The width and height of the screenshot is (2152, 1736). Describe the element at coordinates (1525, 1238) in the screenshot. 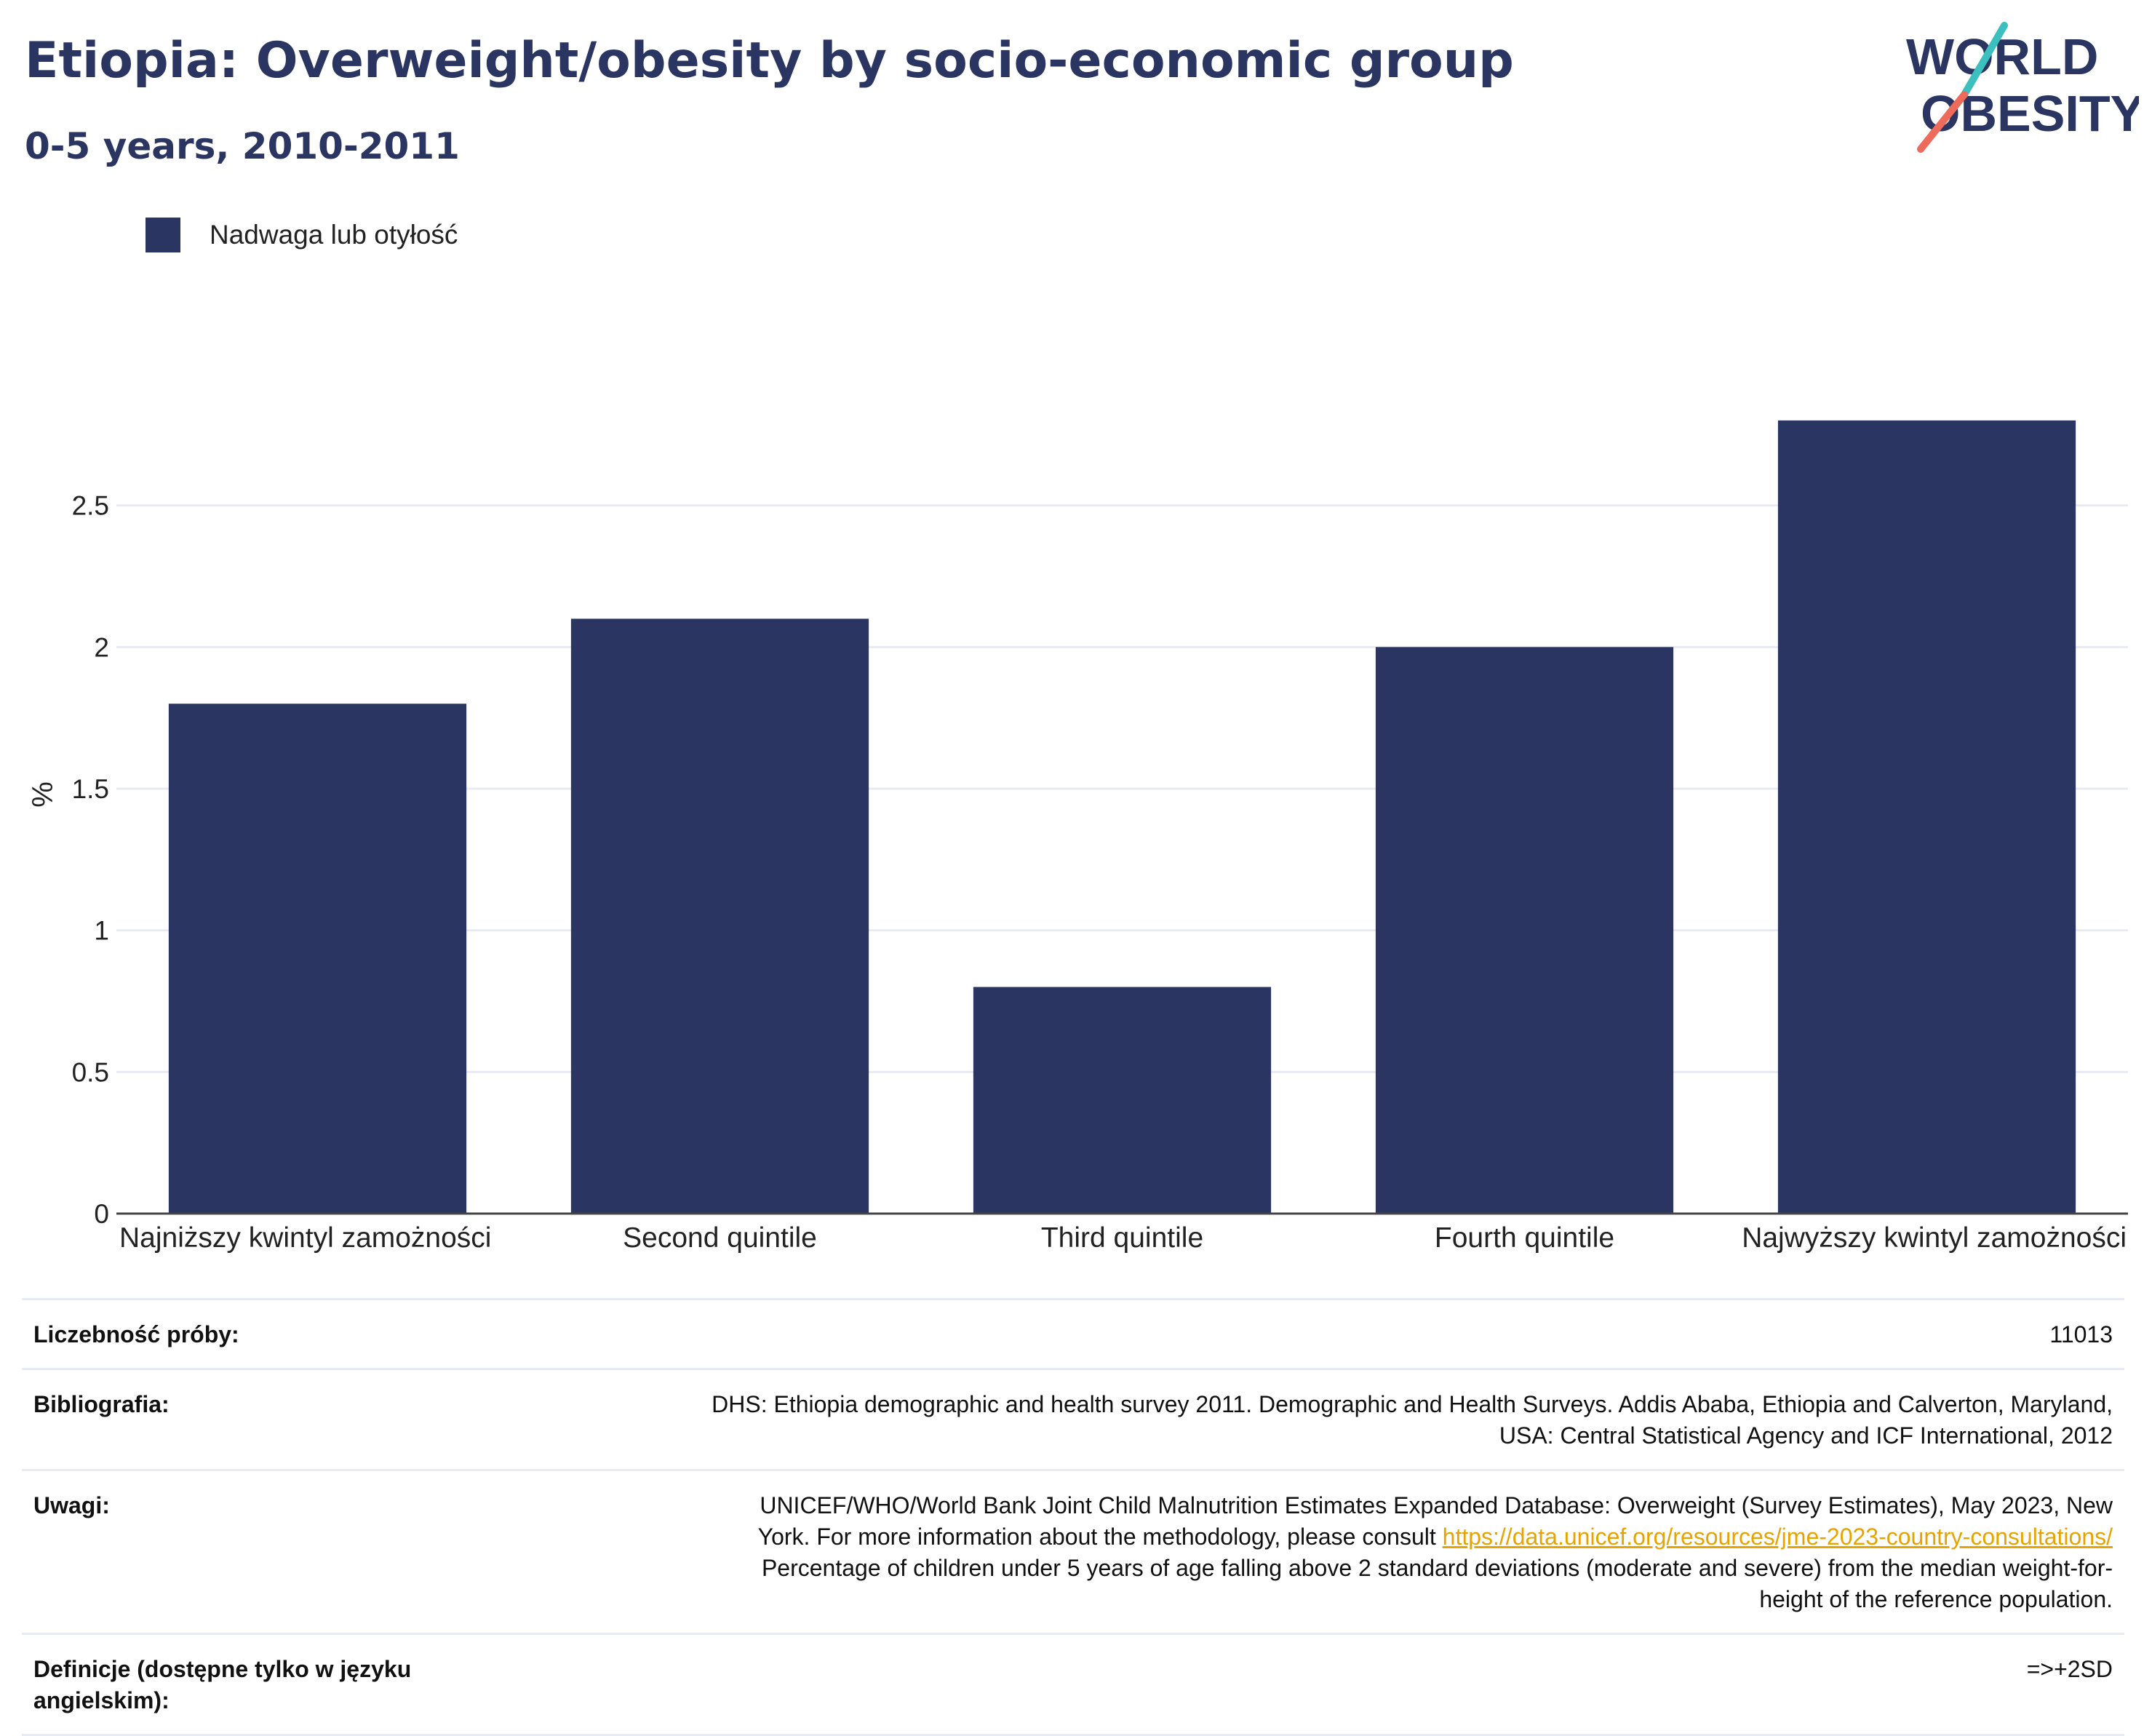

I see `x-tick-label: Fourth quintile` at that location.